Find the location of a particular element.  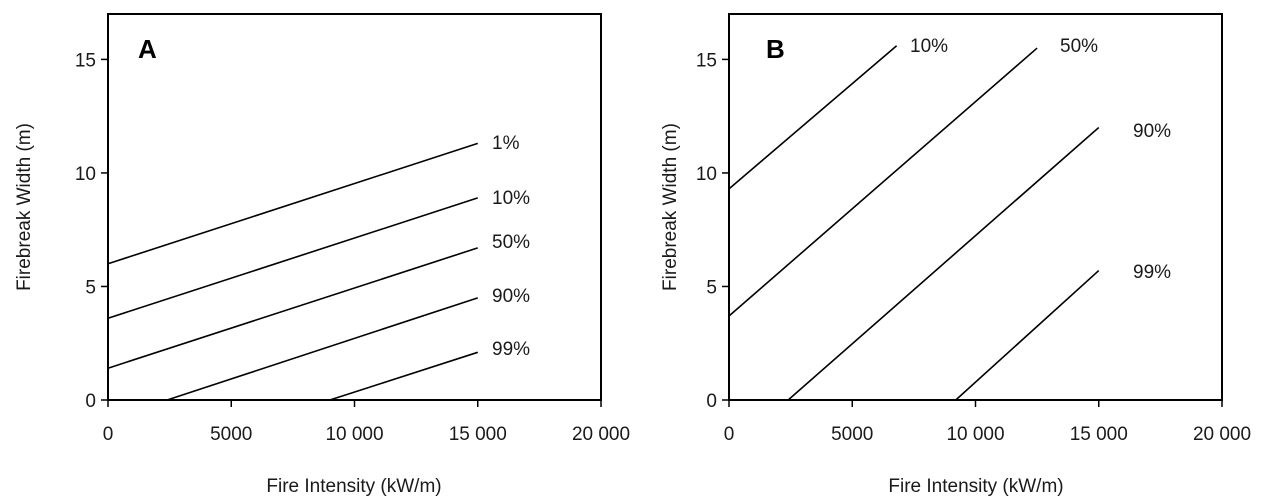

panel-label: A is located at coordinates (147, 49).